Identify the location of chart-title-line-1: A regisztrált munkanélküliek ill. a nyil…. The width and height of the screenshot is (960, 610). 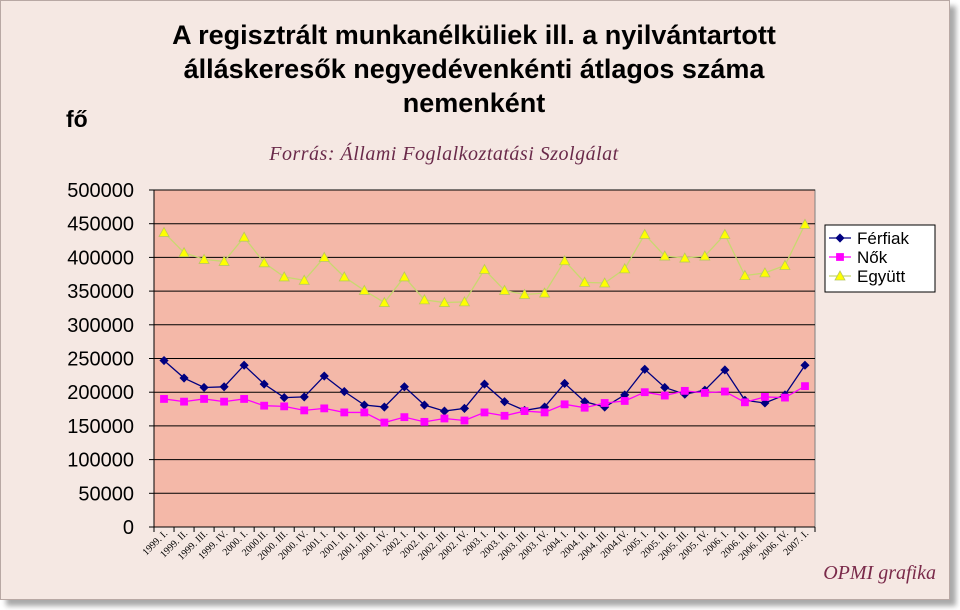
(474, 35).